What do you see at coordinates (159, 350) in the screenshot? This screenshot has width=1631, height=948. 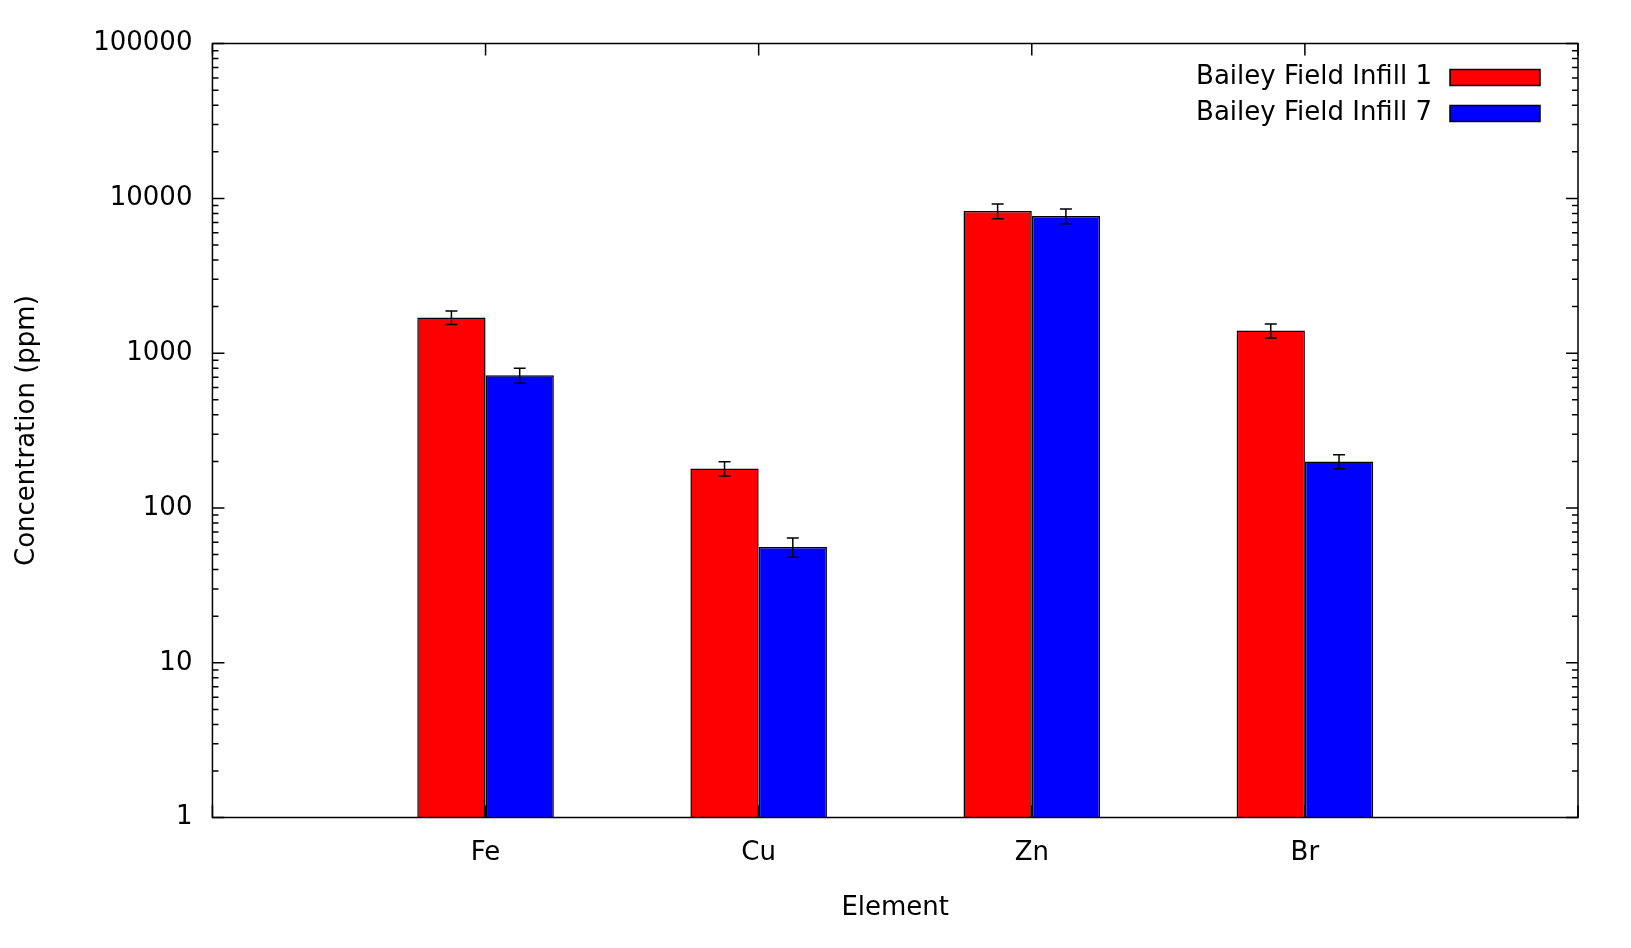 I see `y-tick-label: 1000` at bounding box center [159, 350].